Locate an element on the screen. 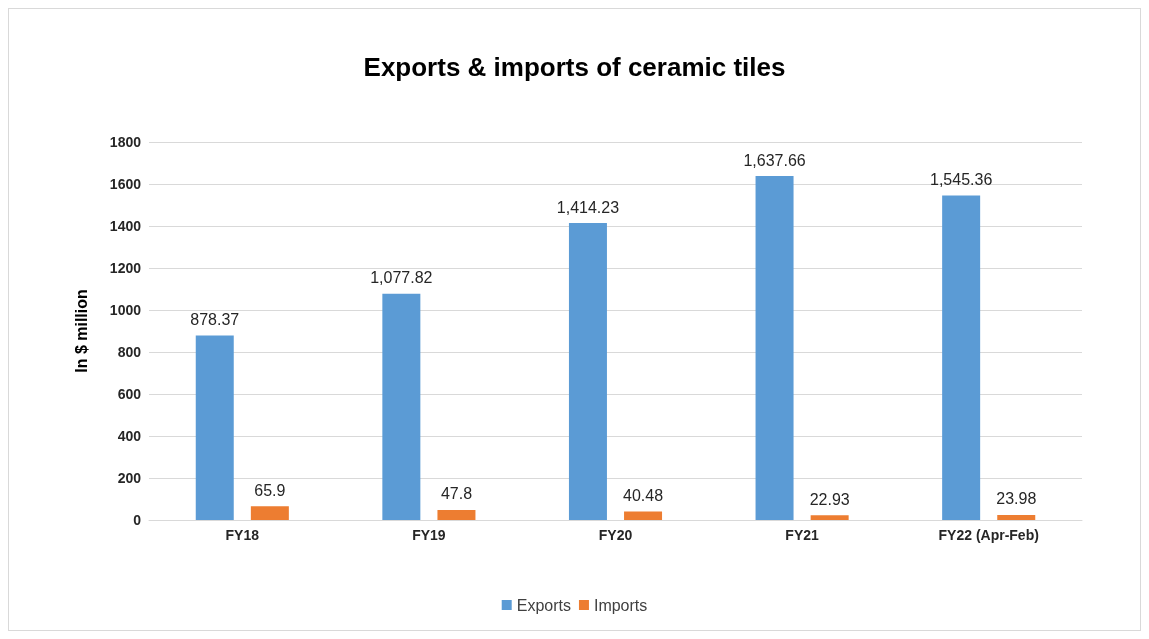 The image size is (1149, 639). data-label: 1,637.66 is located at coordinates (774, 160).